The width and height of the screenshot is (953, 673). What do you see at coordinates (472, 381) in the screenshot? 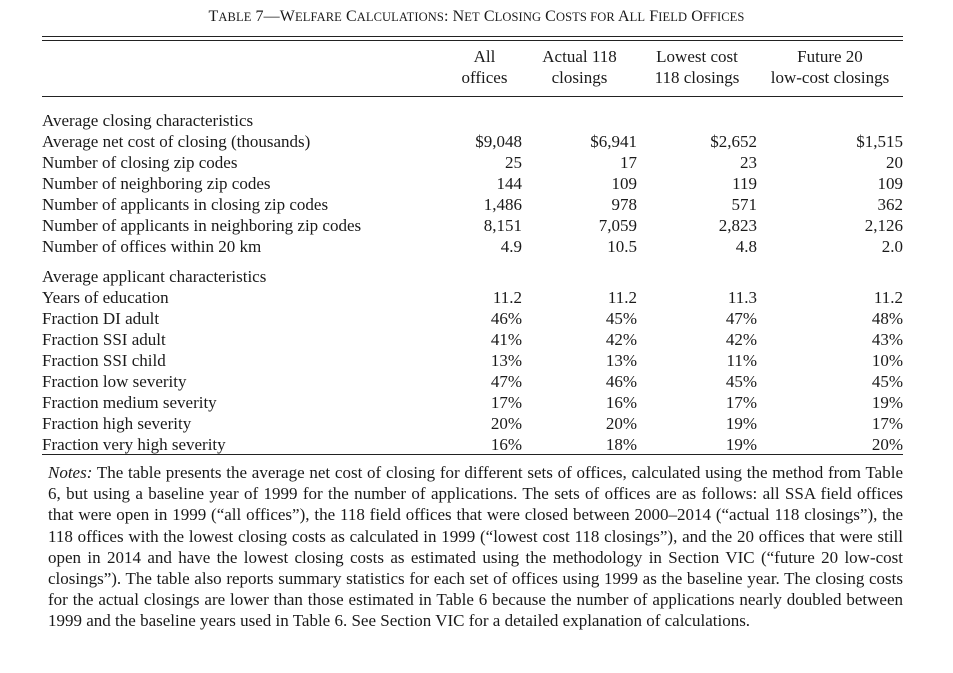
I see `table-row: Fraction low severity 47% 46% 45% 45%` at bounding box center [472, 381].